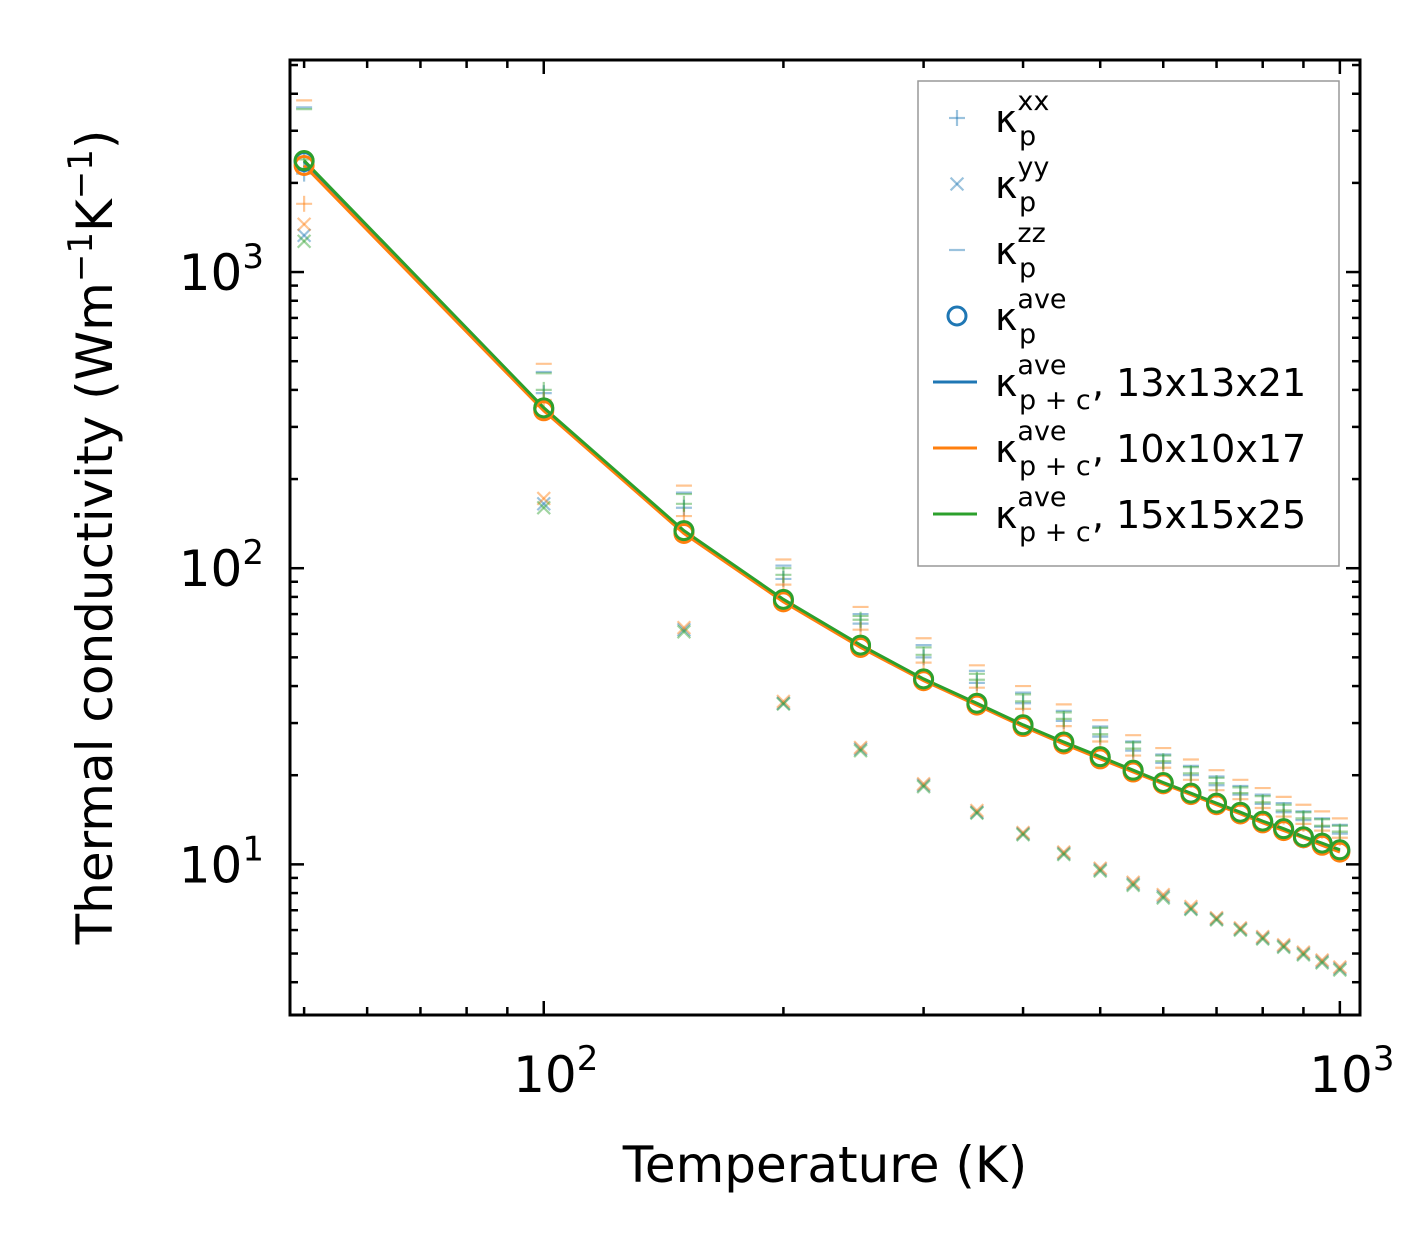  Describe the element at coordinates (1199, 449) in the screenshot. I see `legend-suffix: , 10x10x17` at that location.